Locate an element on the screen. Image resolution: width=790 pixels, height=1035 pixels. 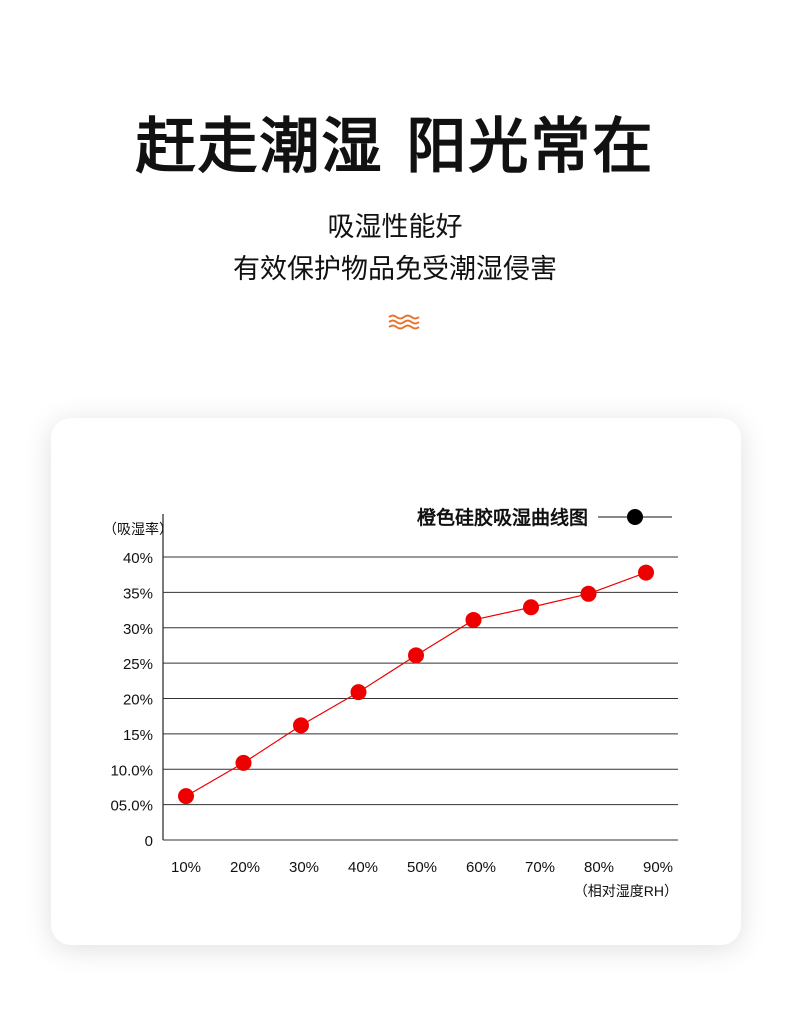
wave-icon is located at coordinates (404, 322).